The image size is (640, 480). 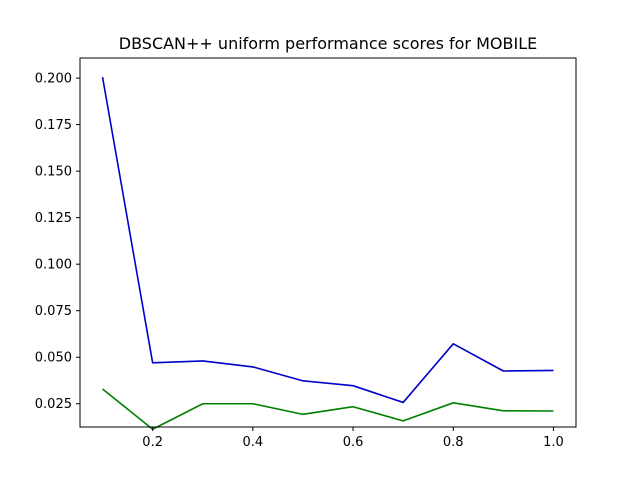 I want to click on y-tick-label: 0.150, so click(x=53, y=172).